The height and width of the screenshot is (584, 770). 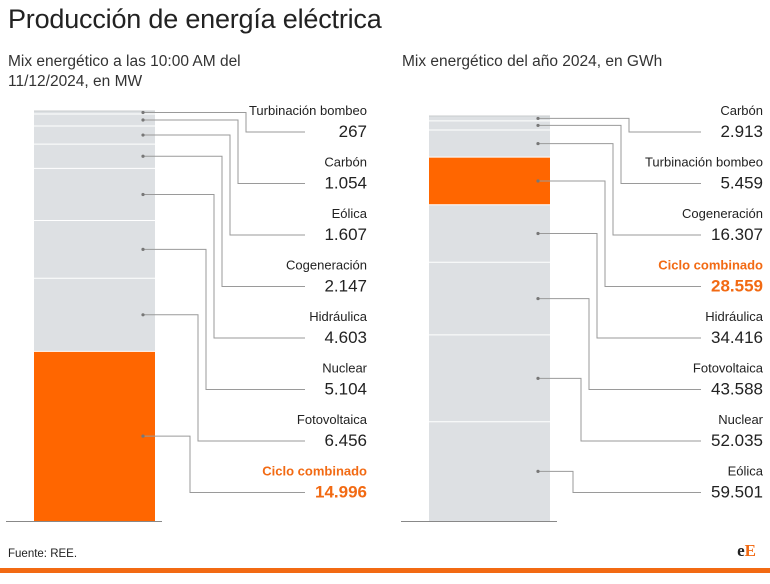 I want to click on footer-accent-bar, so click(x=385, y=570).